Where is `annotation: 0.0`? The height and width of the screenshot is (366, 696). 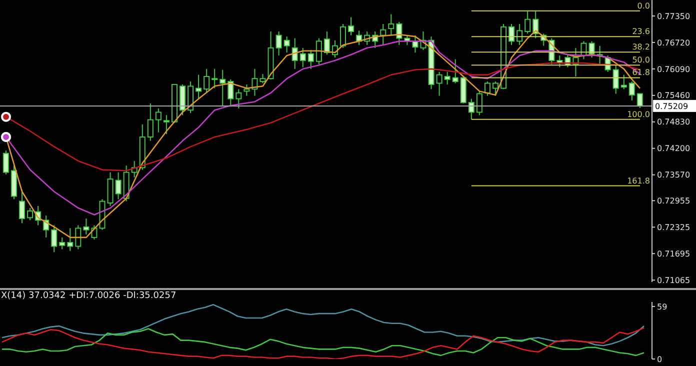
annotation: 0.0 is located at coordinates (643, 5).